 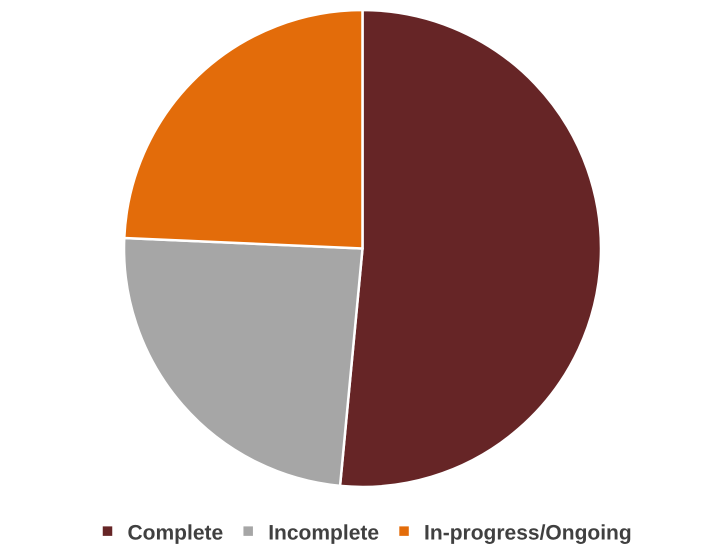 I want to click on legend-label: In-progress/Ongoing, so click(x=528, y=532).